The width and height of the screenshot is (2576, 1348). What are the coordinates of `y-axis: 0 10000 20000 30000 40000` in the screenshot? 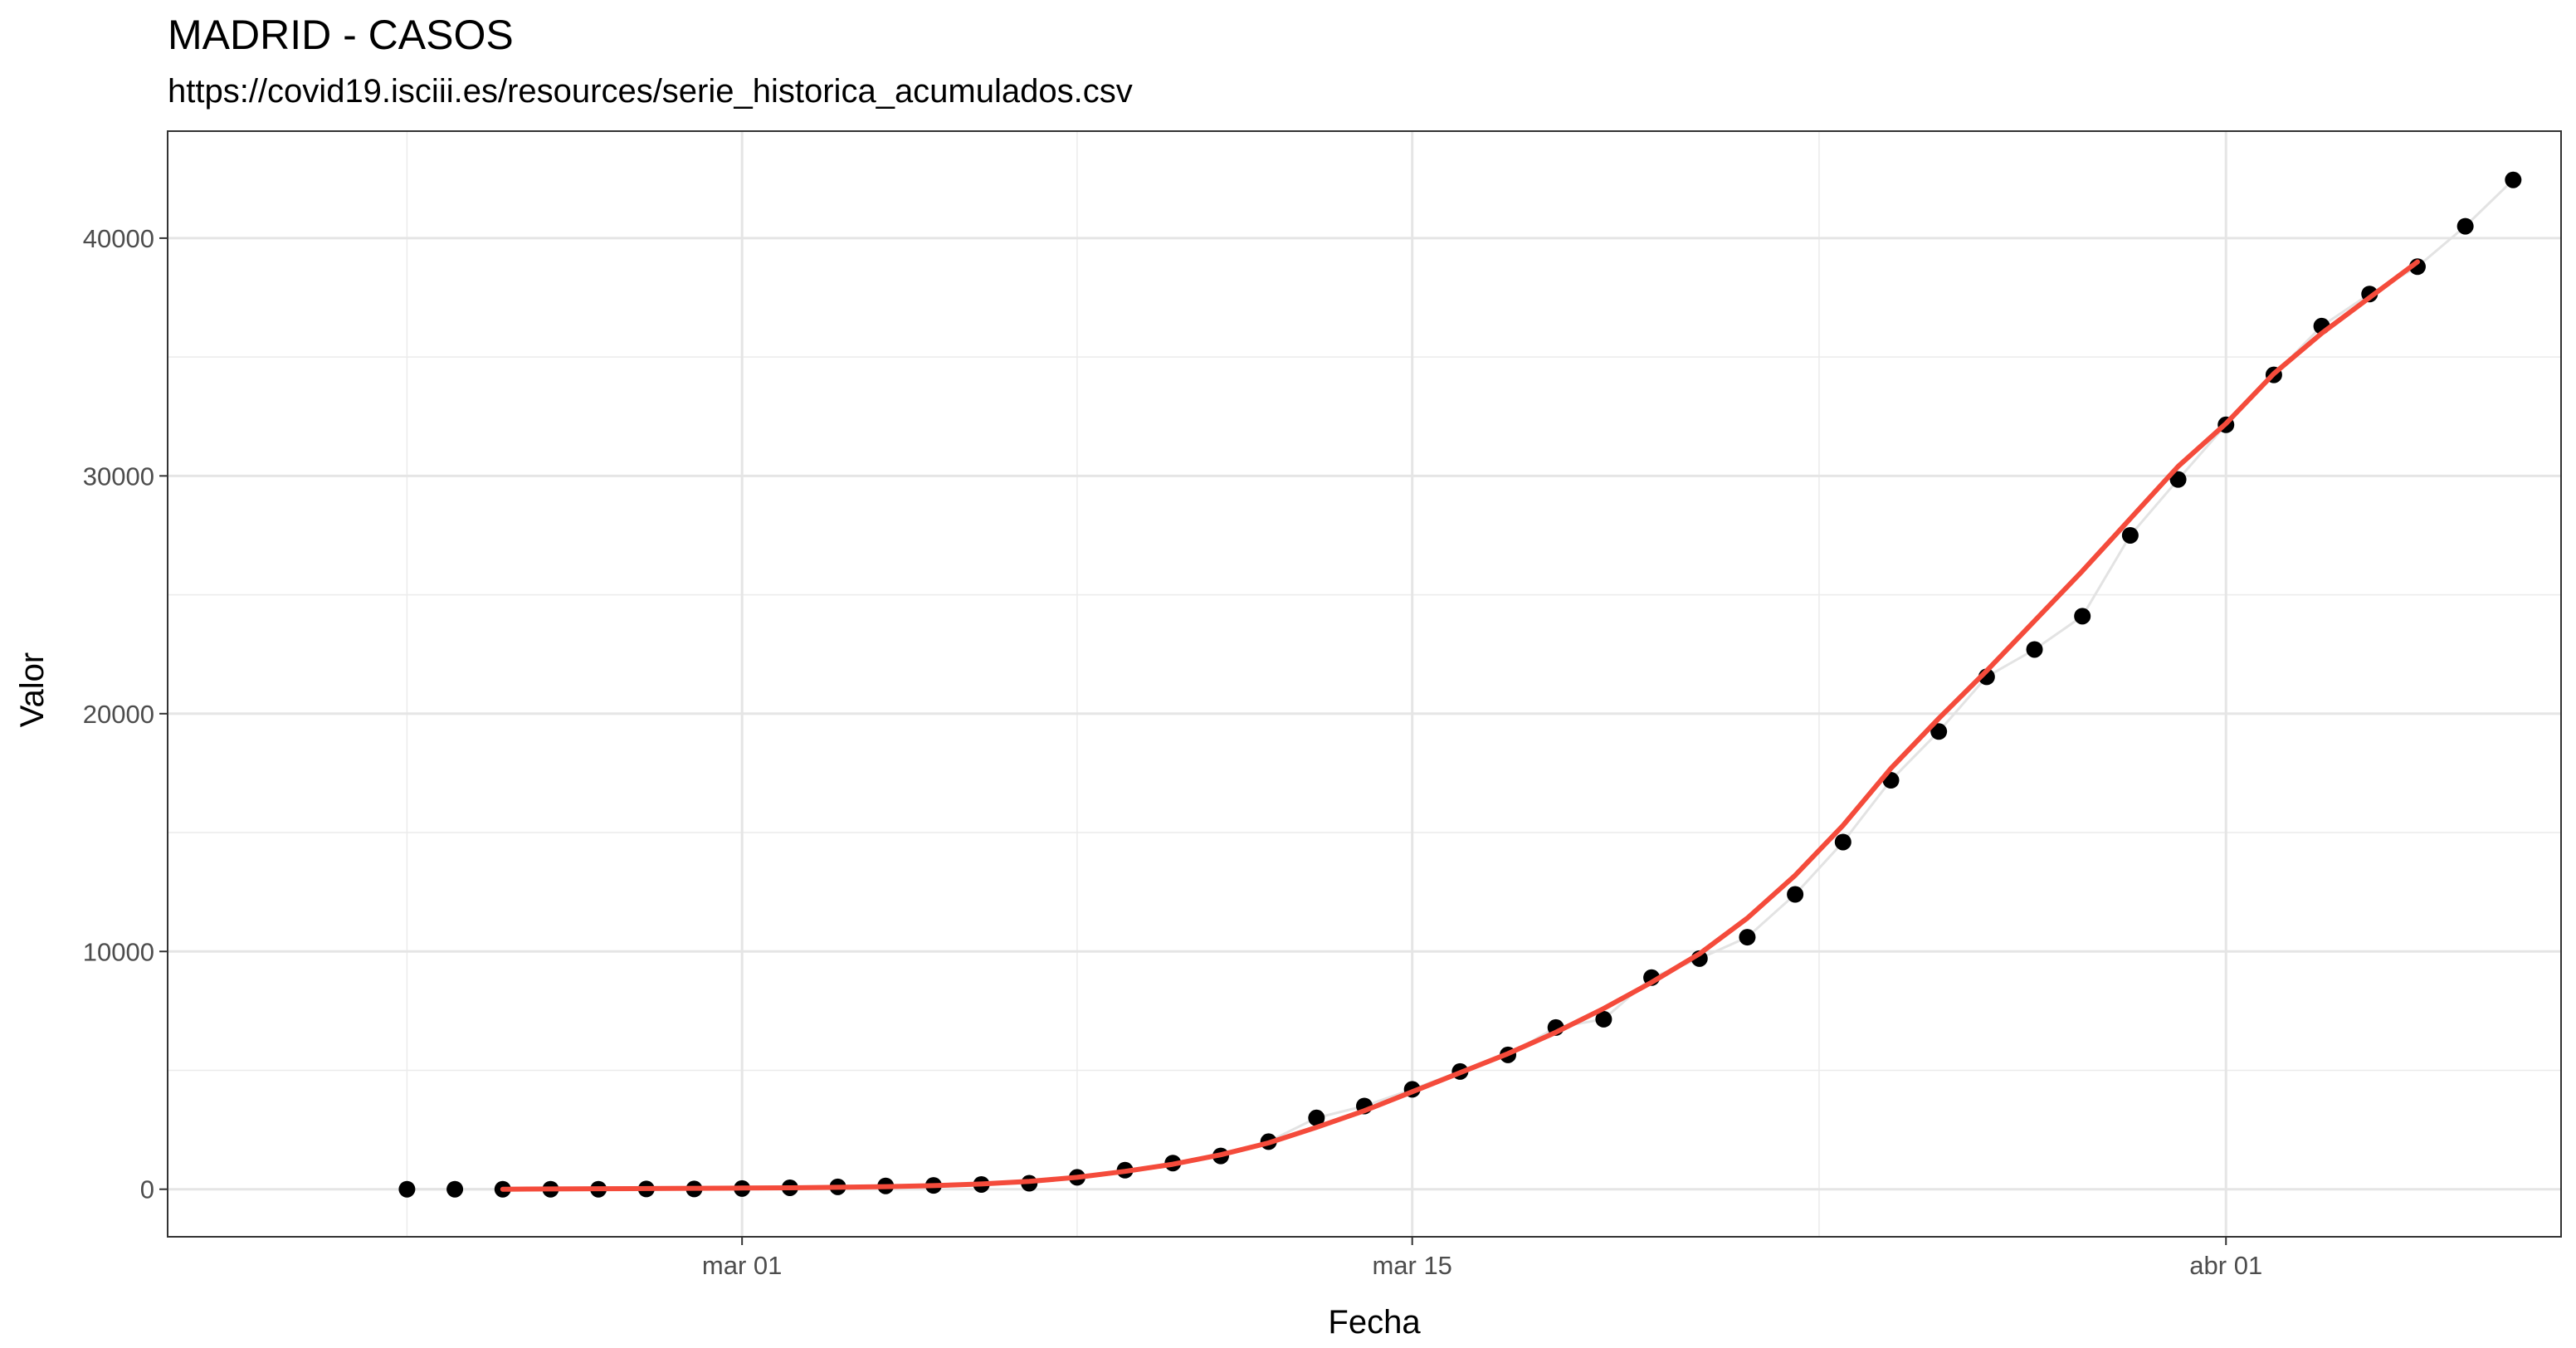 It's located at (126, 714).